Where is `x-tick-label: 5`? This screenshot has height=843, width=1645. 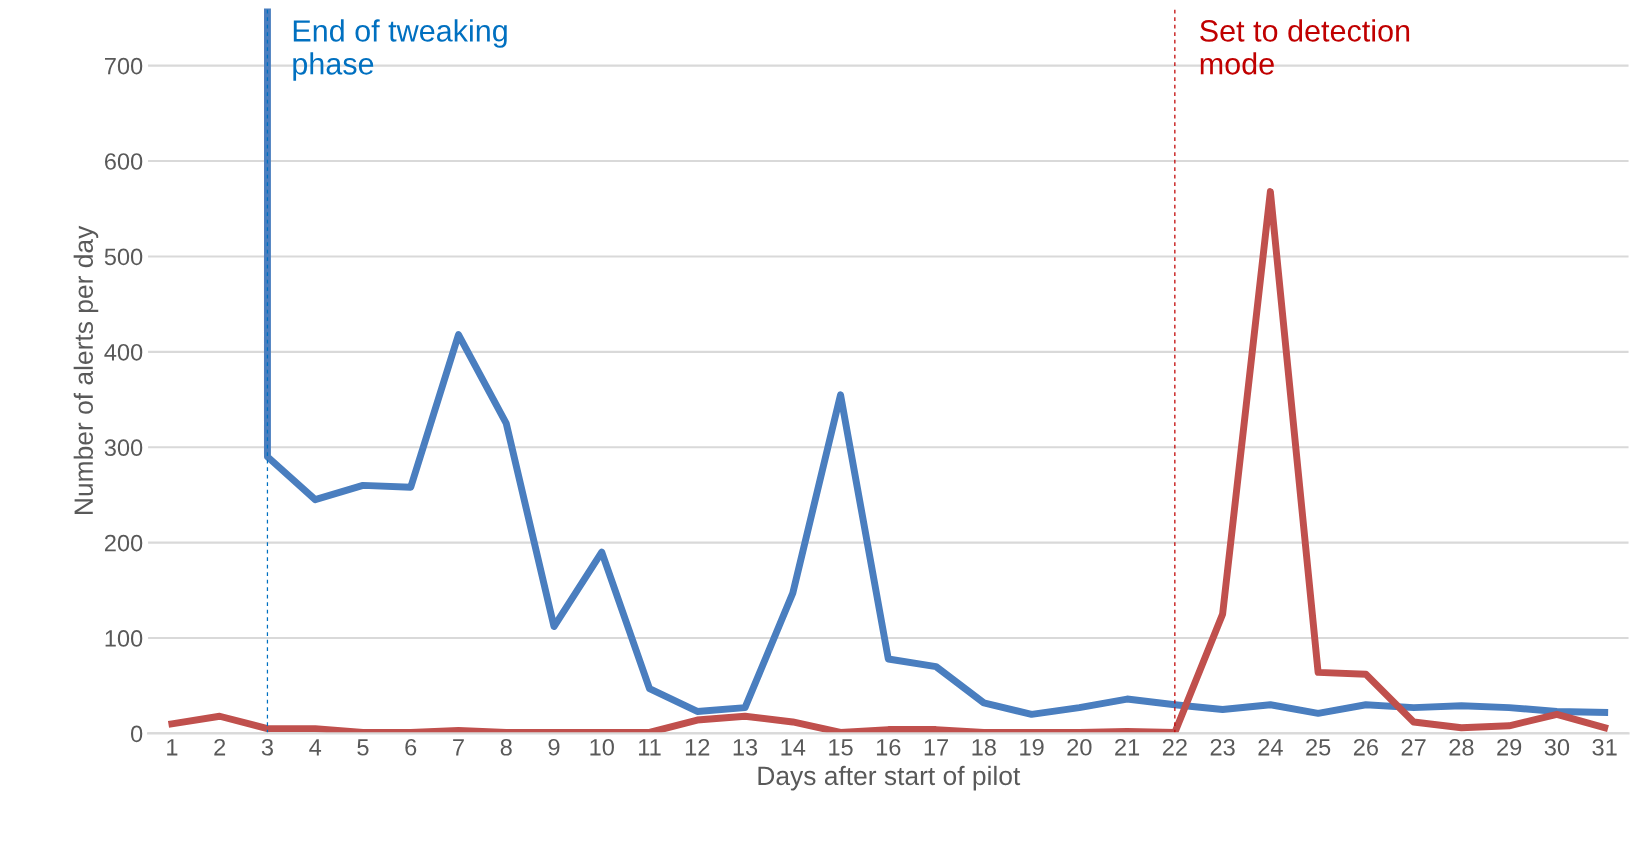
x-tick-label: 5 is located at coordinates (363, 747).